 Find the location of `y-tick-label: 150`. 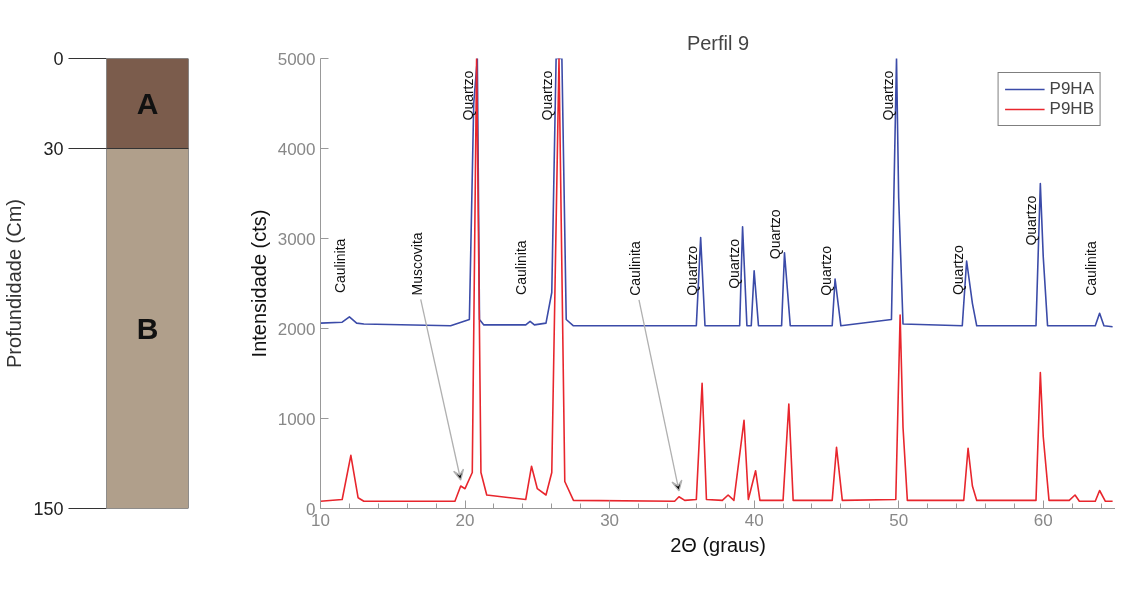

y-tick-label: 150 is located at coordinates (48, 509).